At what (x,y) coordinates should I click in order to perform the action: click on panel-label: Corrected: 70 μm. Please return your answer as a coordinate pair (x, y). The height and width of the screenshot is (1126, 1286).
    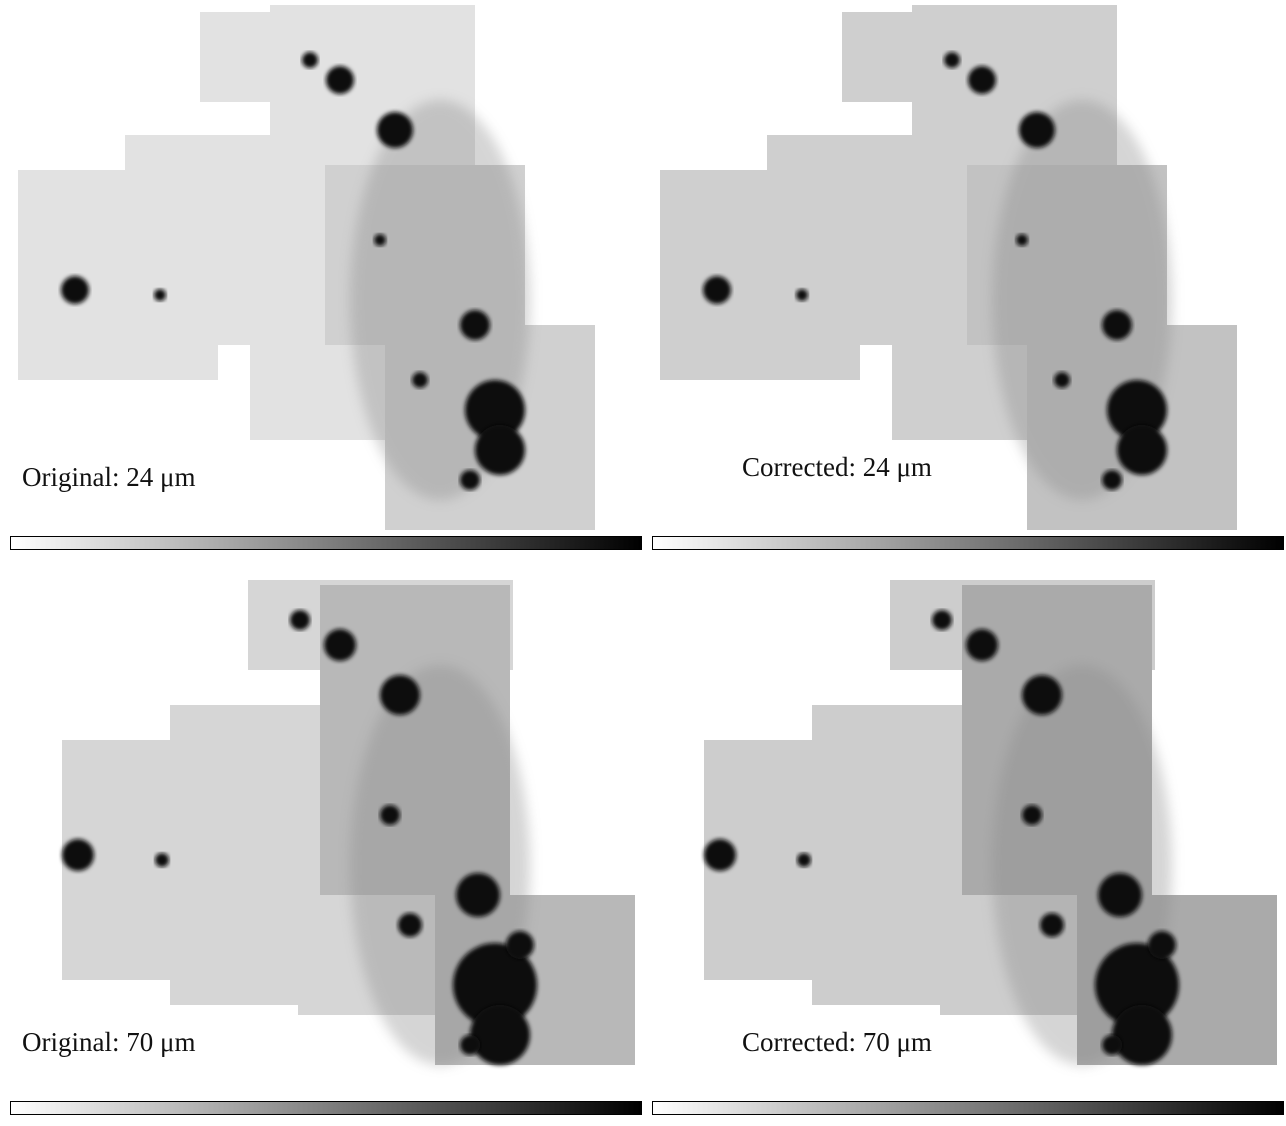
    Looking at the image, I should click on (837, 1042).